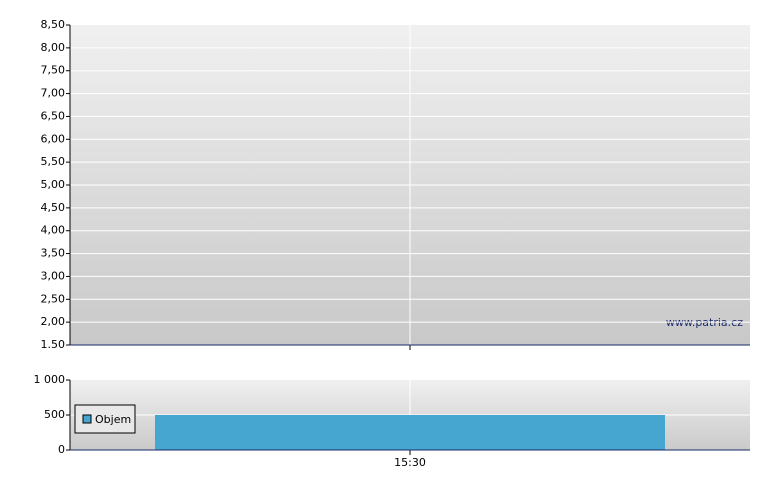  I want to click on y-tick-label: 4,00, so click(53, 230).